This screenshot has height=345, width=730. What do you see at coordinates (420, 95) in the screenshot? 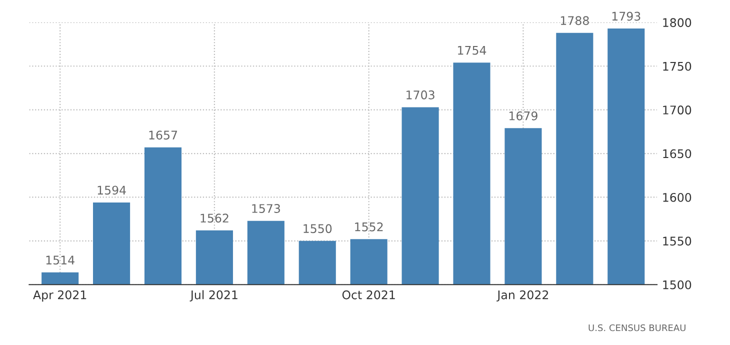
I see `data-label: 1703` at bounding box center [420, 95].